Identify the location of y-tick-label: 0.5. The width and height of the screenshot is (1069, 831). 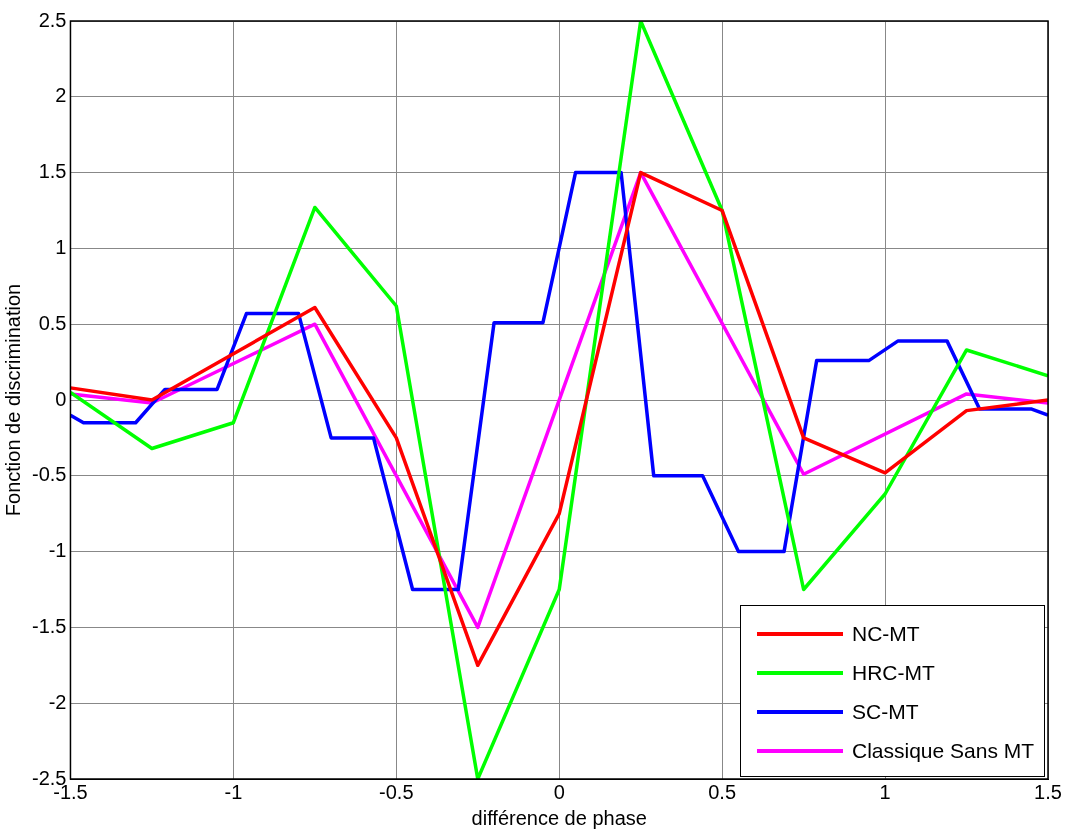
(52, 322).